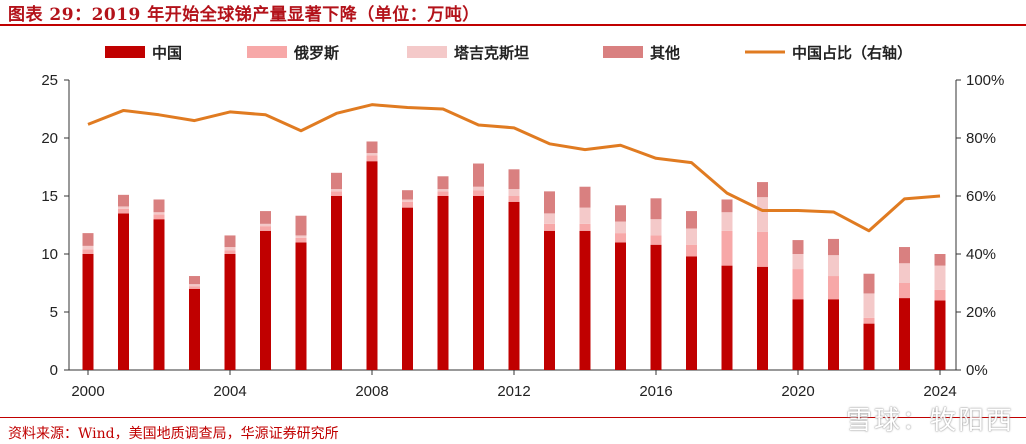 The height and width of the screenshot is (444, 1026). I want to click on legend-label-china: 中国, so click(167, 53).